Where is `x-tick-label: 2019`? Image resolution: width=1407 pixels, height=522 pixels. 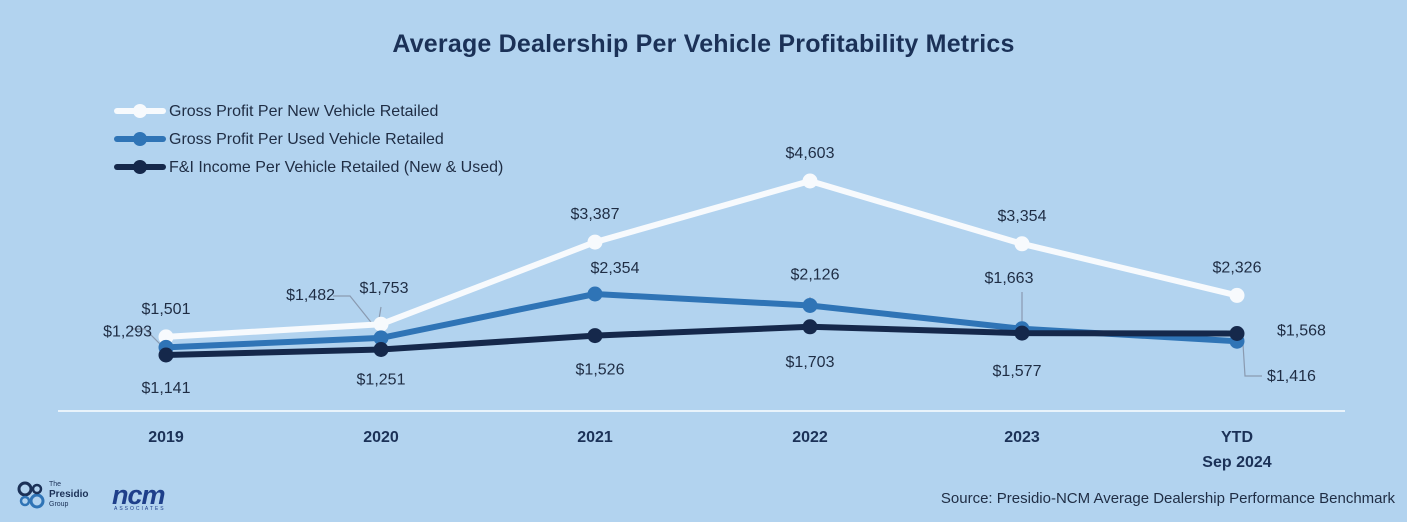 x-tick-label: 2019 is located at coordinates (166, 437).